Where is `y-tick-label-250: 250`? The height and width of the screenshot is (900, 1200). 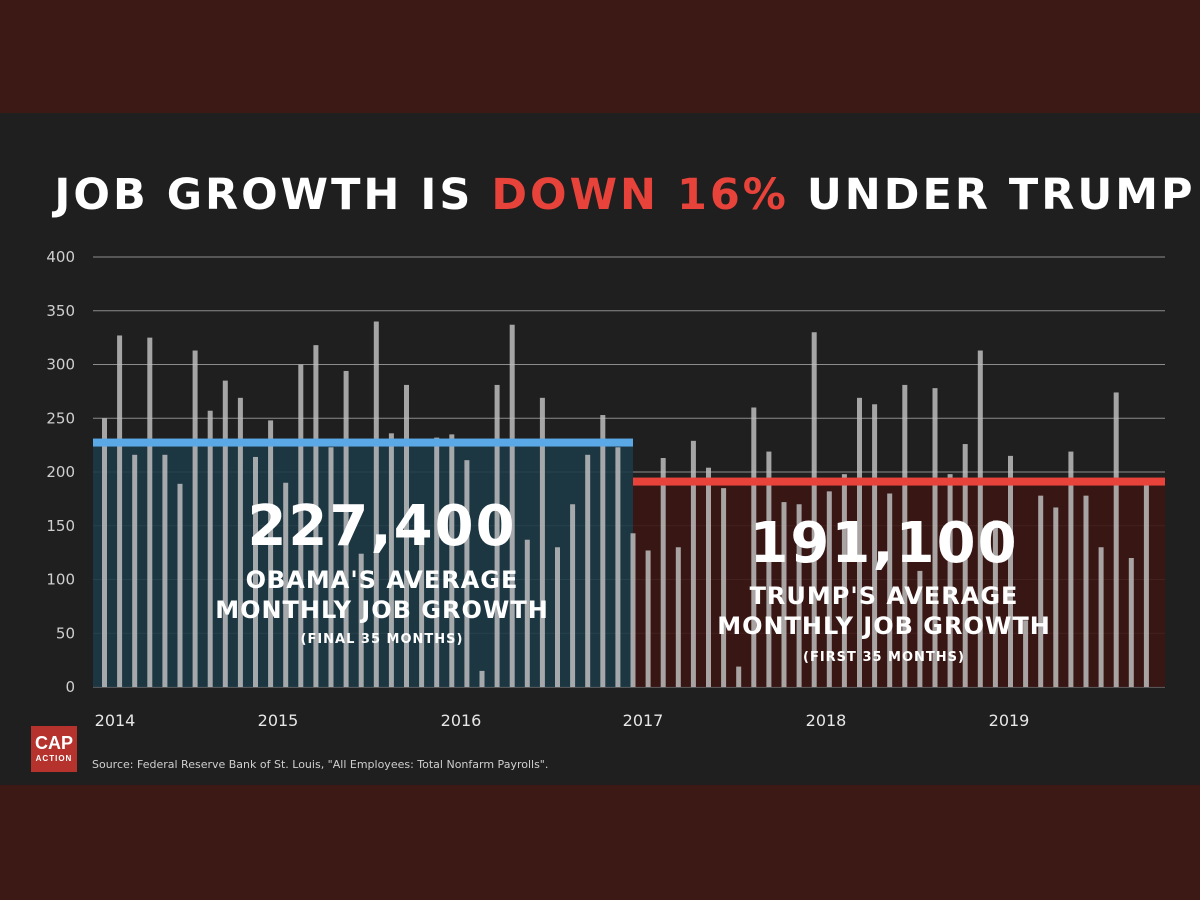
y-tick-label-250: 250 is located at coordinates (60, 418).